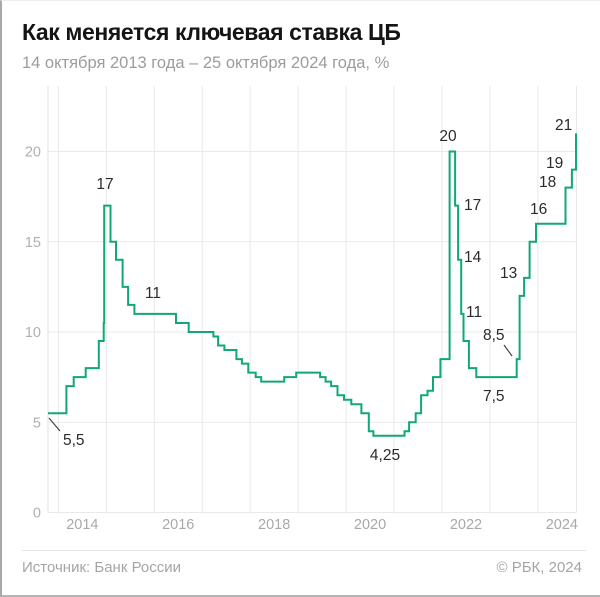 Image resolution: width=600 pixels, height=597 pixels. What do you see at coordinates (74, 440) in the screenshot?
I see `data-label: 5,5` at bounding box center [74, 440].